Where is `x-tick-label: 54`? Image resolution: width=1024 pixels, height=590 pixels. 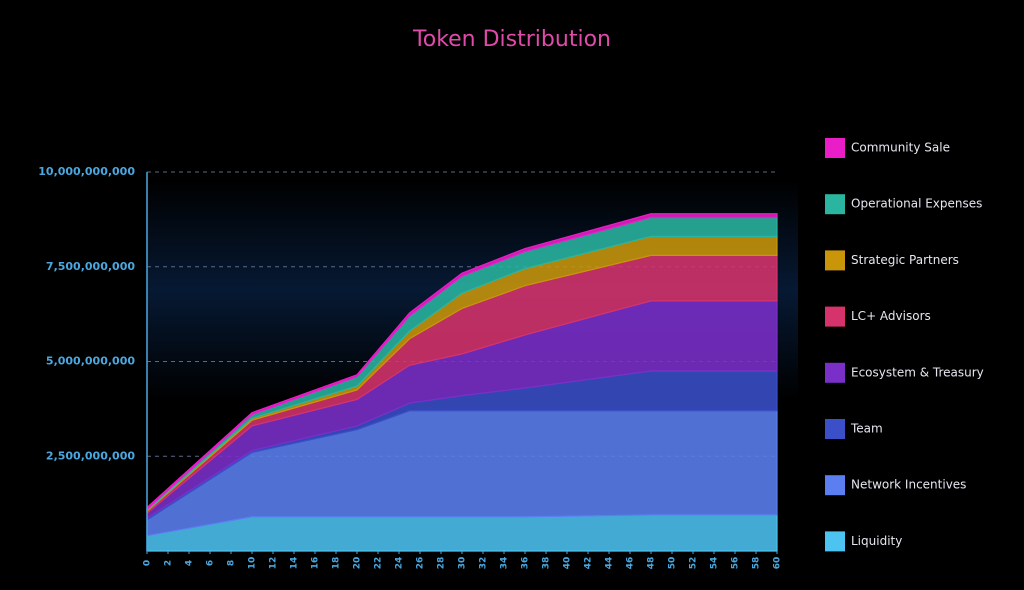 x-tick-label: 54 is located at coordinates (715, 563).